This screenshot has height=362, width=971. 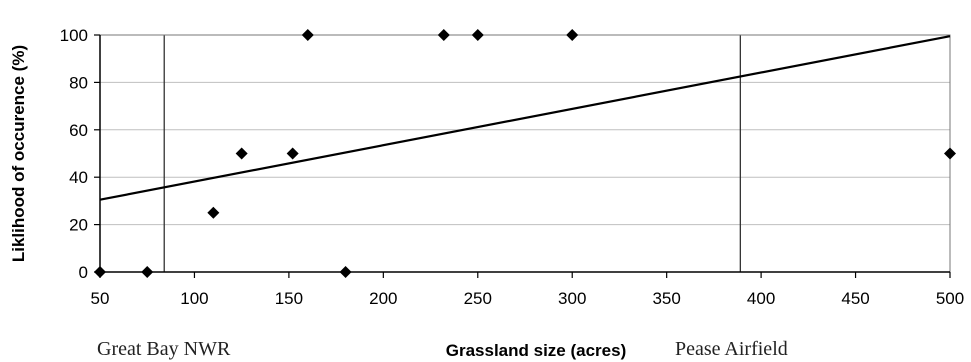 I want to click on x-tick-label: 50, so click(x=100, y=298).